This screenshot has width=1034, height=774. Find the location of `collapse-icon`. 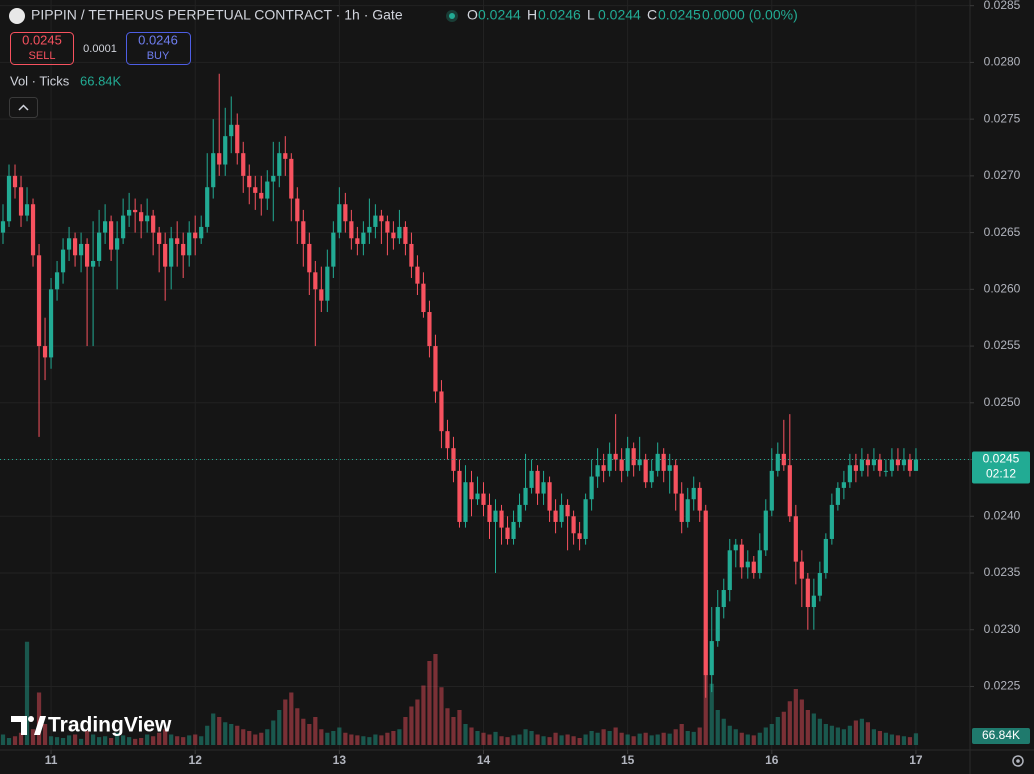

collapse-icon is located at coordinates (23, 107).